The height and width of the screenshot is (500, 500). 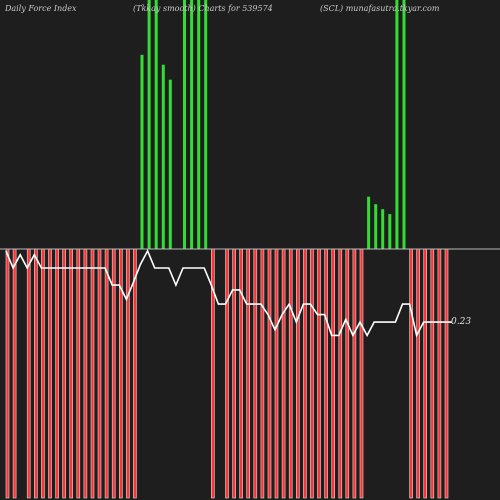 What do you see at coordinates (203, 8) in the screenshot?
I see `chart-subtitle: (Tkkay smooth) Charts for 539574` at bounding box center [203, 8].